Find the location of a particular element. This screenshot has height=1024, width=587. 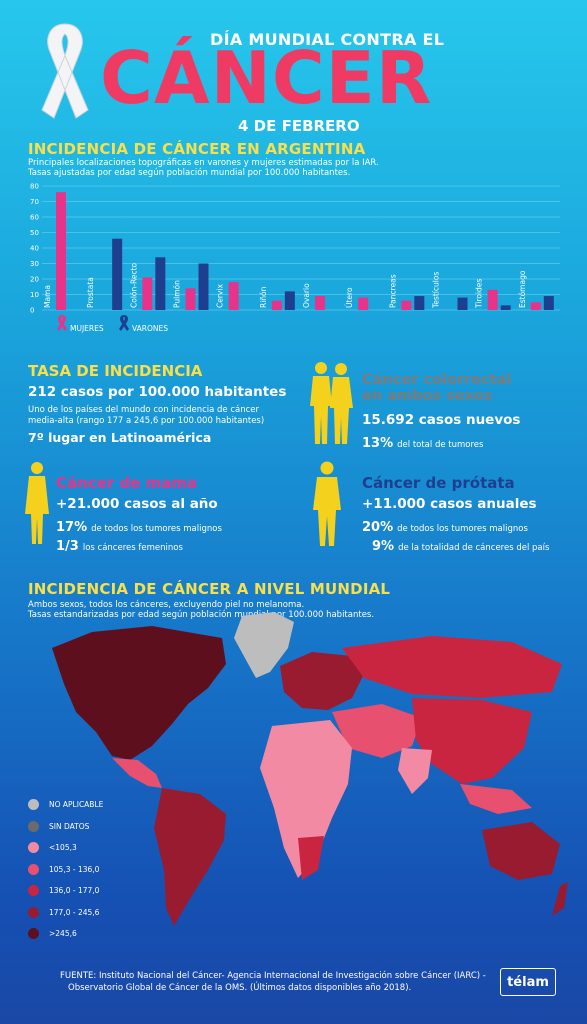

map-region-africa is located at coordinates (306, 799).